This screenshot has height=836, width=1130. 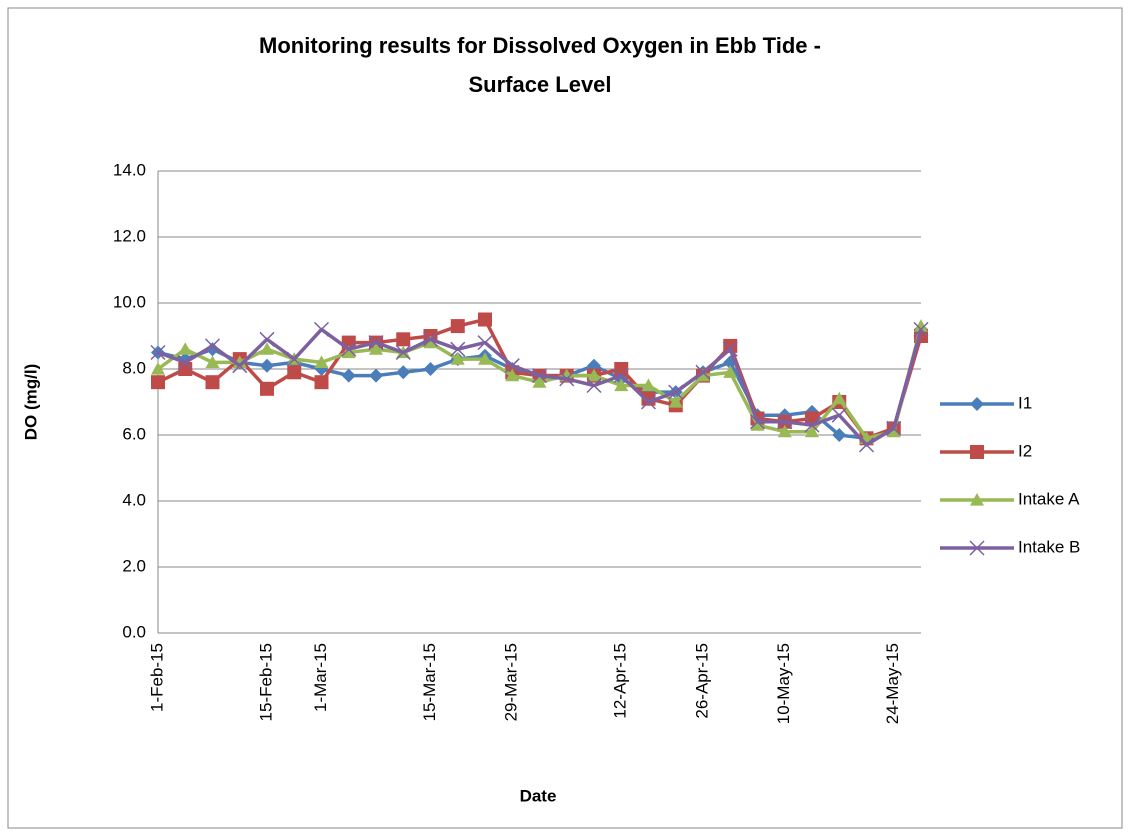 What do you see at coordinates (265, 682) in the screenshot?
I see `x-tick-label: 15-Feb-15` at bounding box center [265, 682].